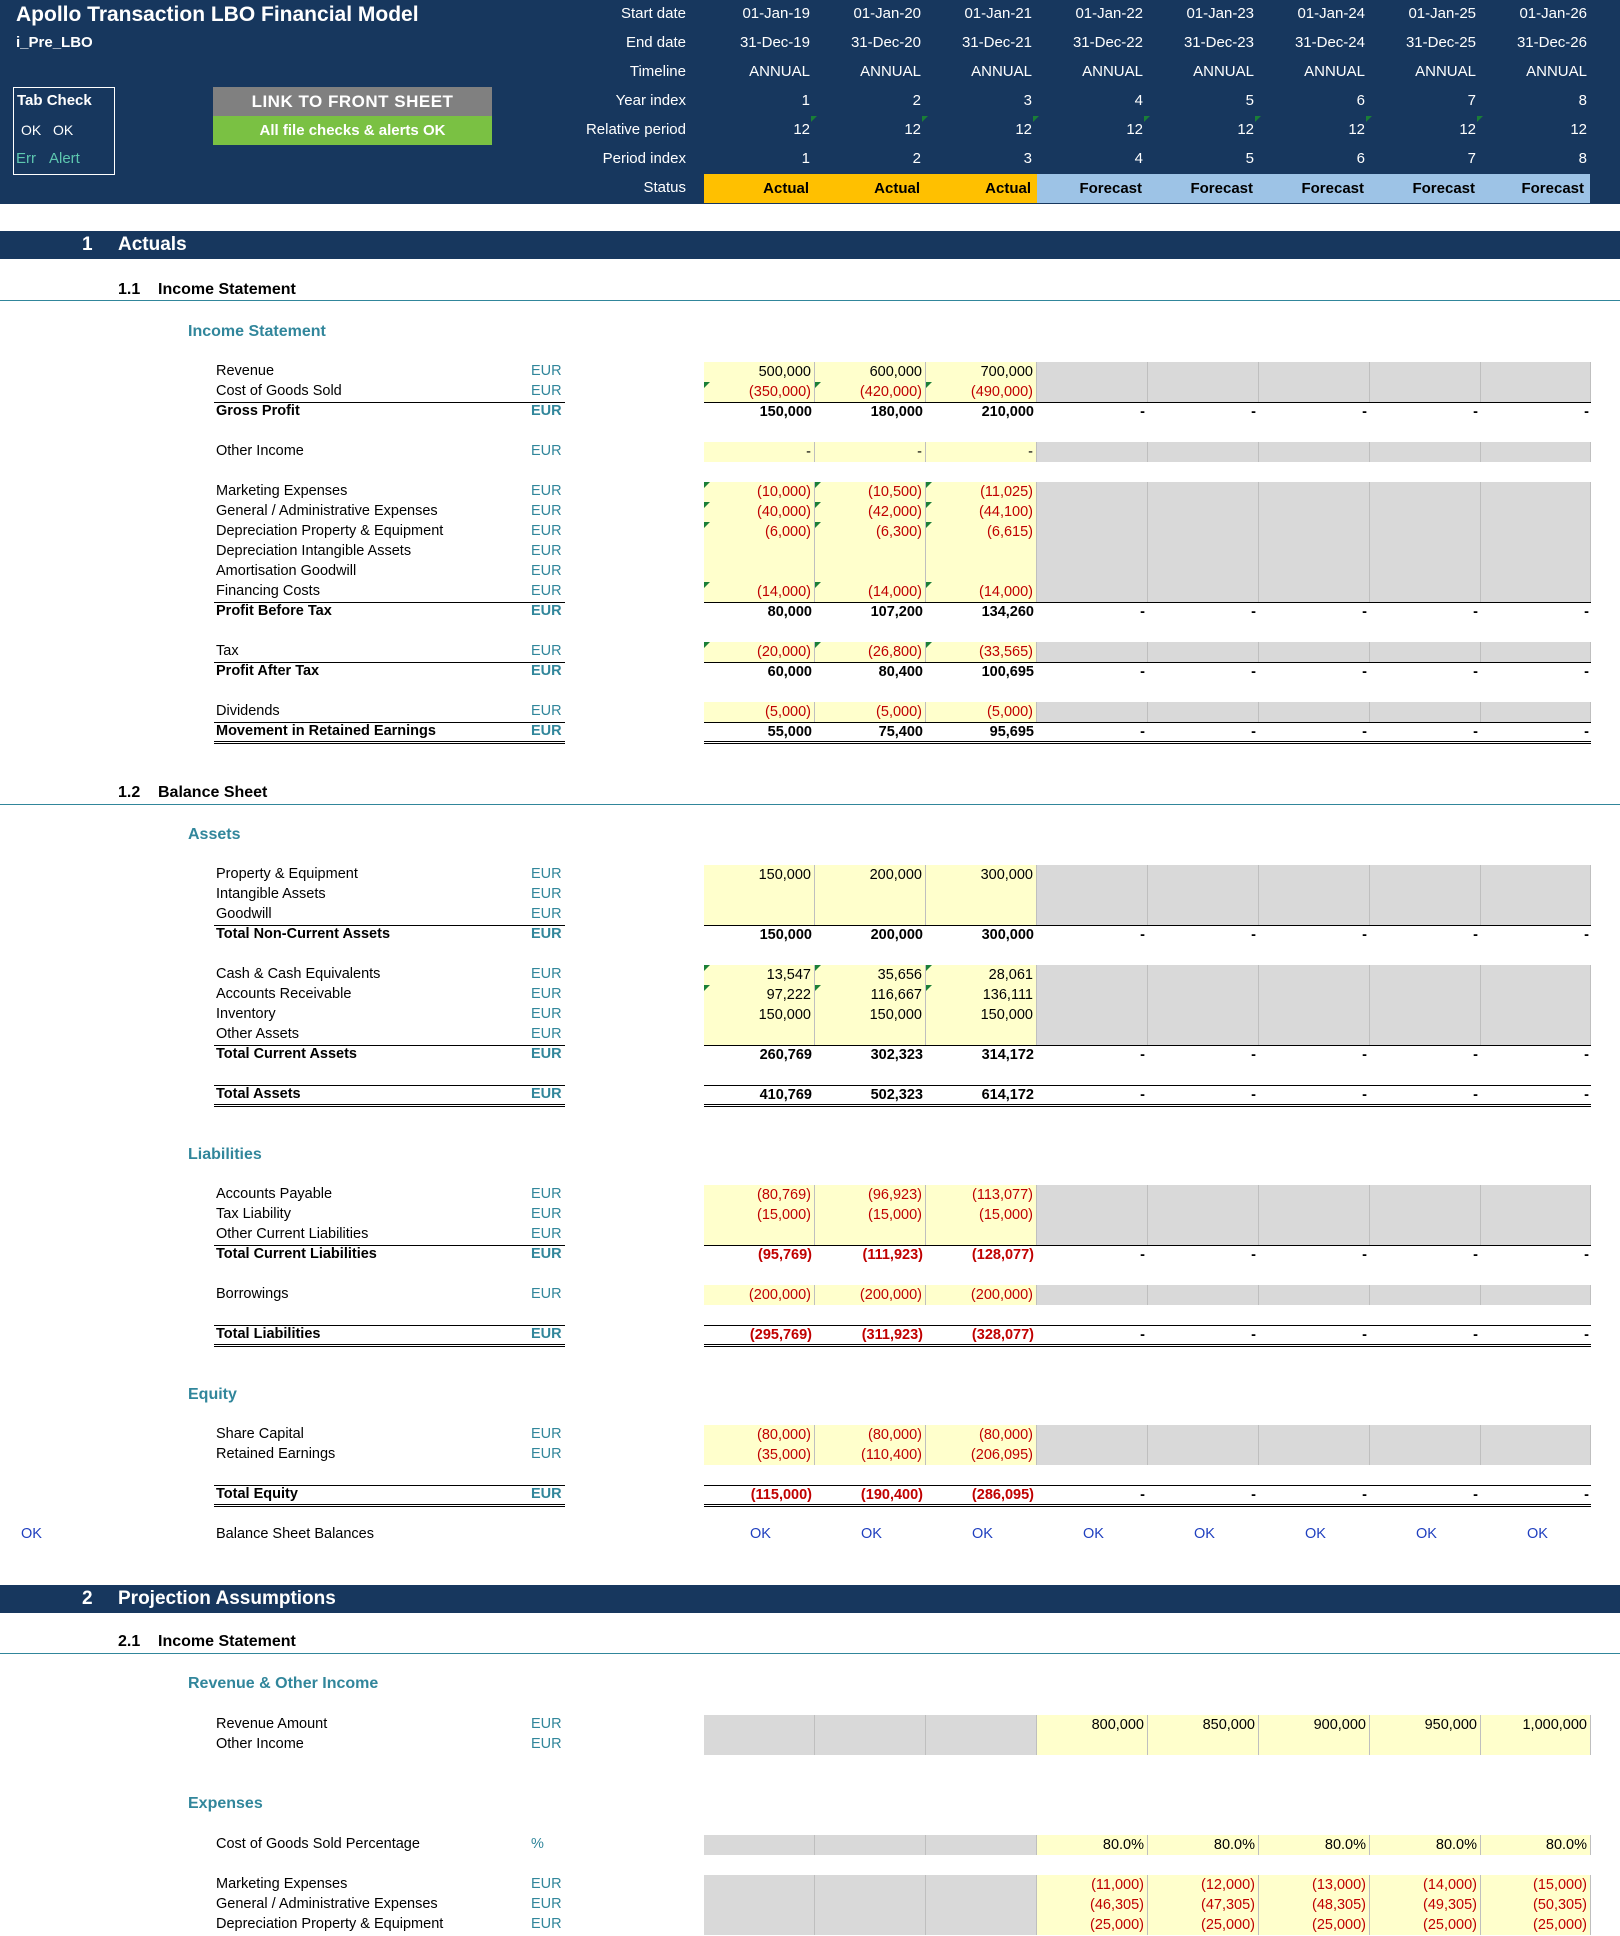 The width and height of the screenshot is (1620, 1936). I want to click on input-cell: (20,000), so click(759, 652).